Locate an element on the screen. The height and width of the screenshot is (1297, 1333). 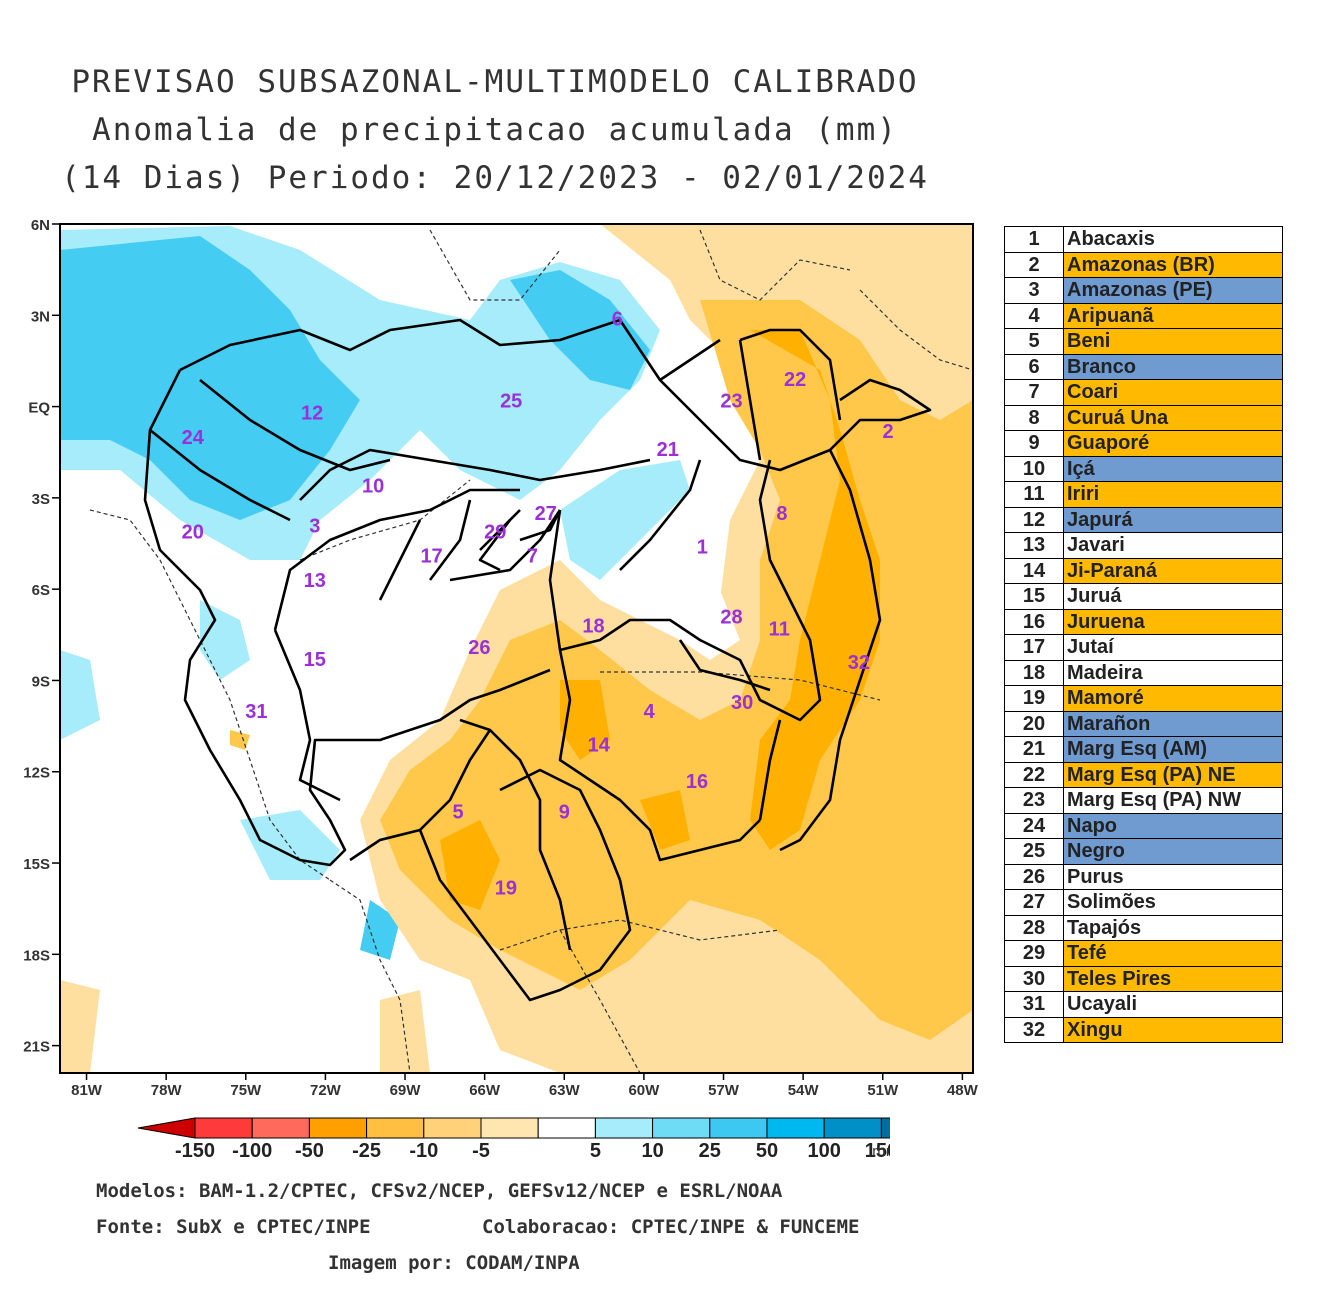
basin-label-23: 23 is located at coordinates (731, 401).